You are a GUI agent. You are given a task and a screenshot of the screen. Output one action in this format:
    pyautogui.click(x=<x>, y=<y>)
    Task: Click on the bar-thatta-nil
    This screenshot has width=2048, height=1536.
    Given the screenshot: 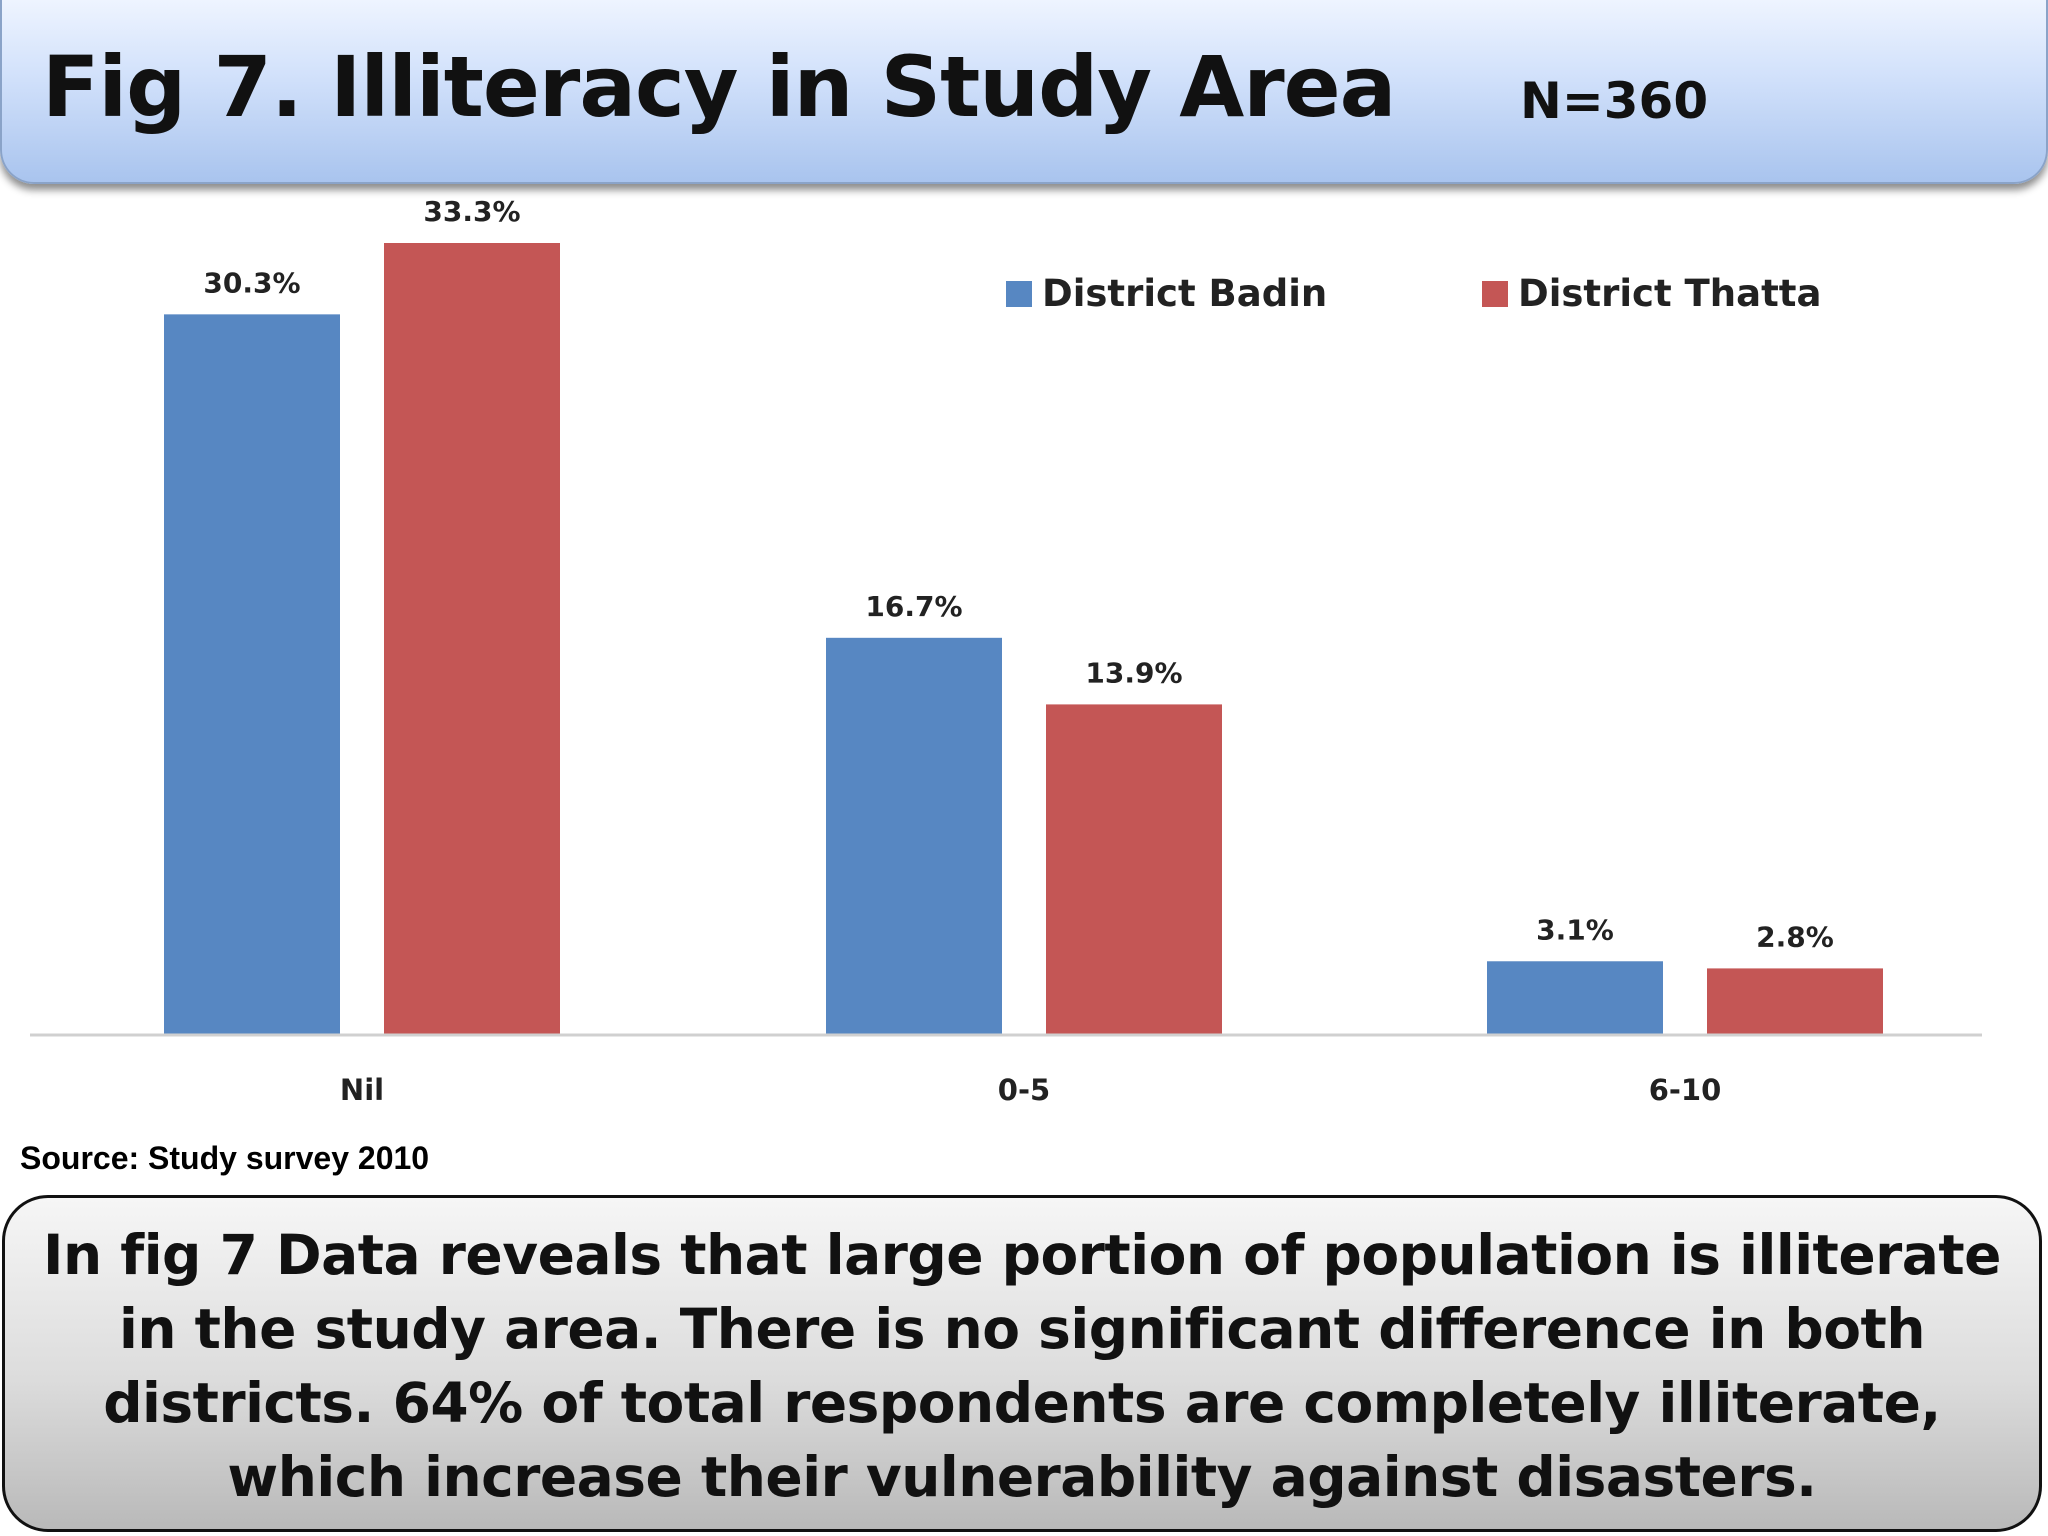 What is the action you would take?
    pyautogui.click(x=472, y=639)
    